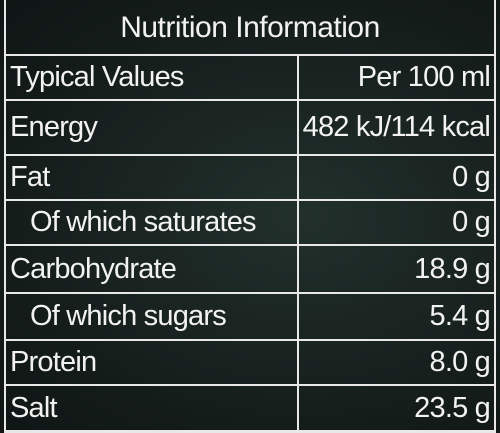  I want to click on label-title: Nutrition Information, so click(250, 27).